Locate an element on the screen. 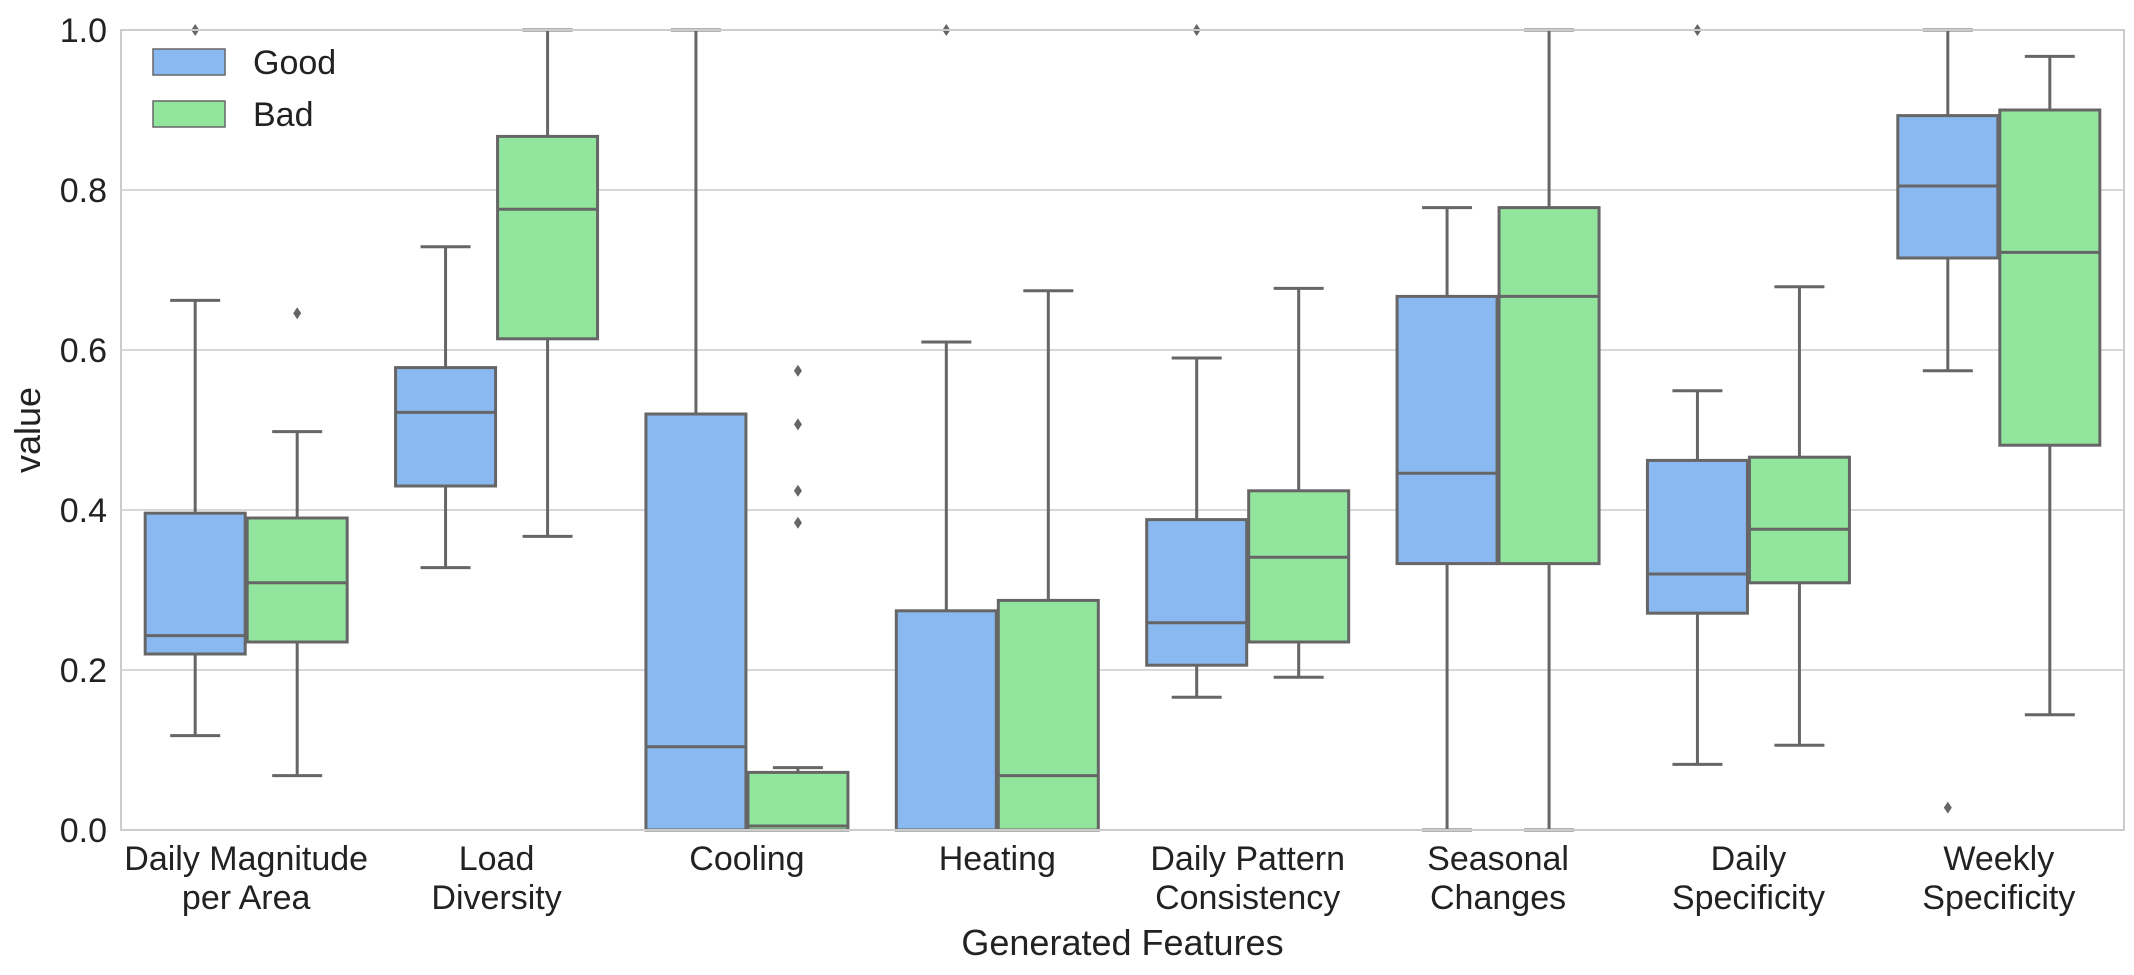  x-tick-label: Heating is located at coordinates (997, 859).